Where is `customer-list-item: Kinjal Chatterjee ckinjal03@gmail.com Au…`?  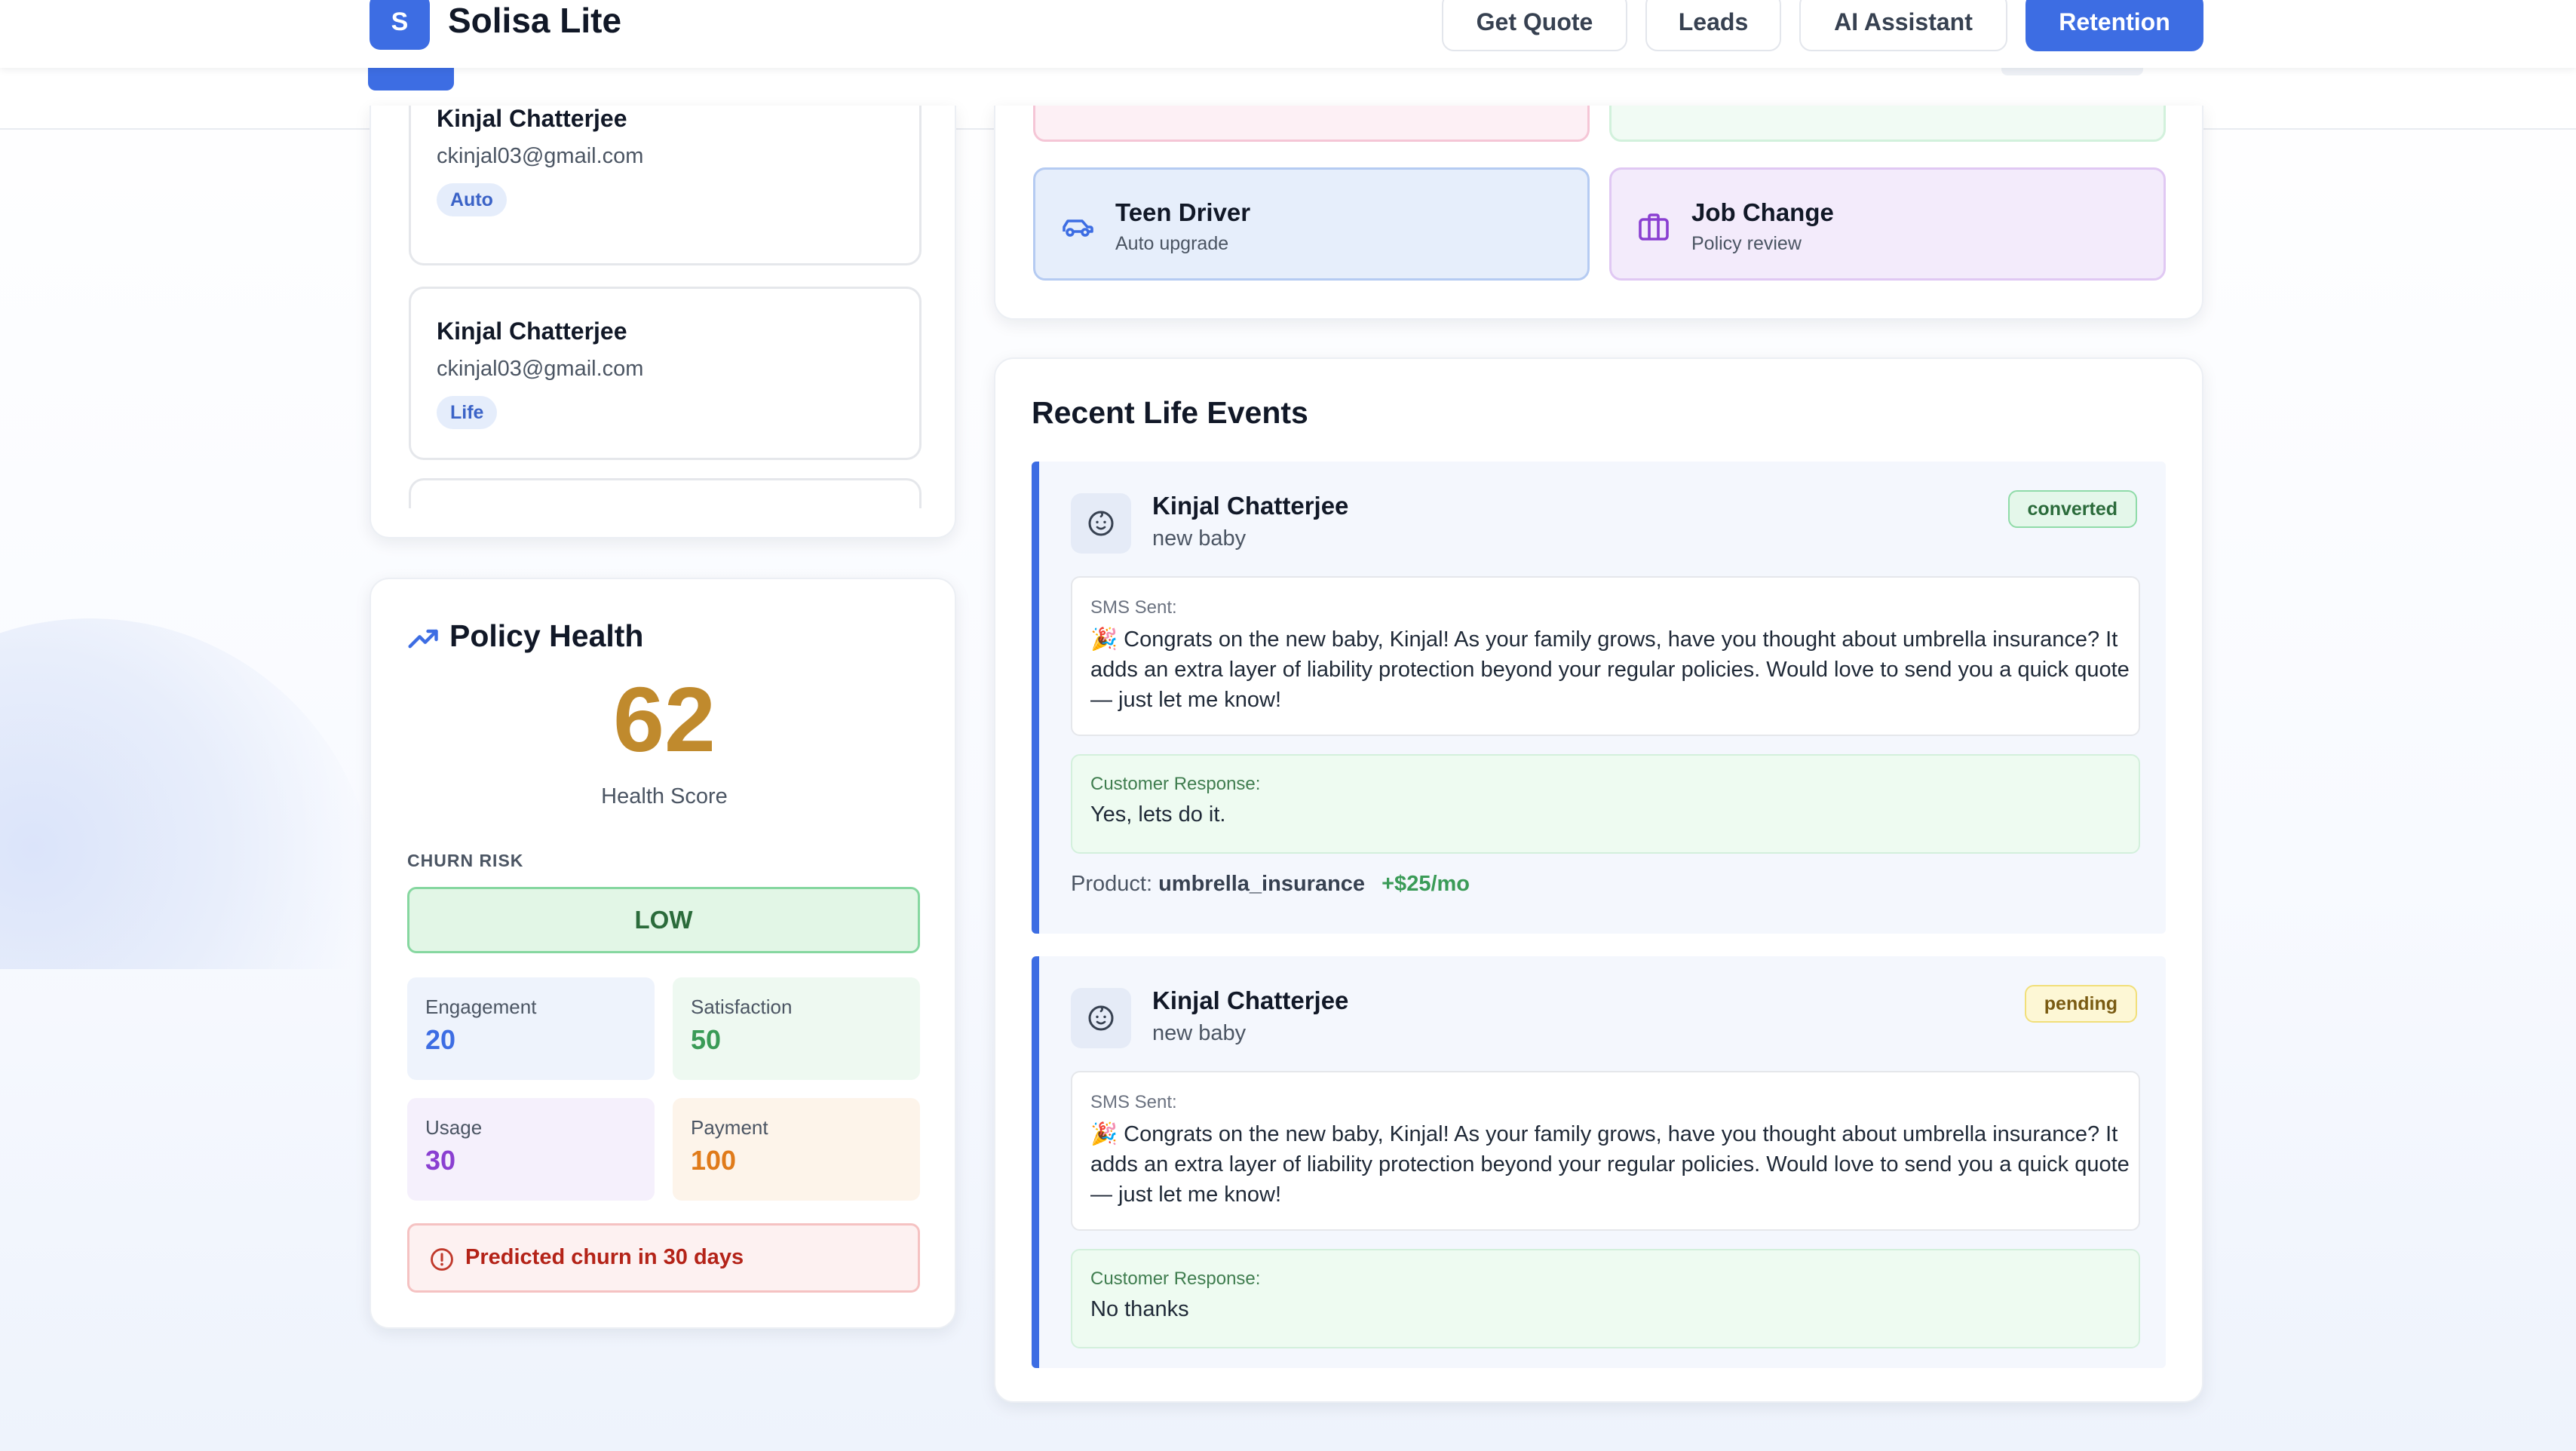 customer-list-item: Kinjal Chatterjee ckinjal03@gmail.com Au… is located at coordinates (665, 185).